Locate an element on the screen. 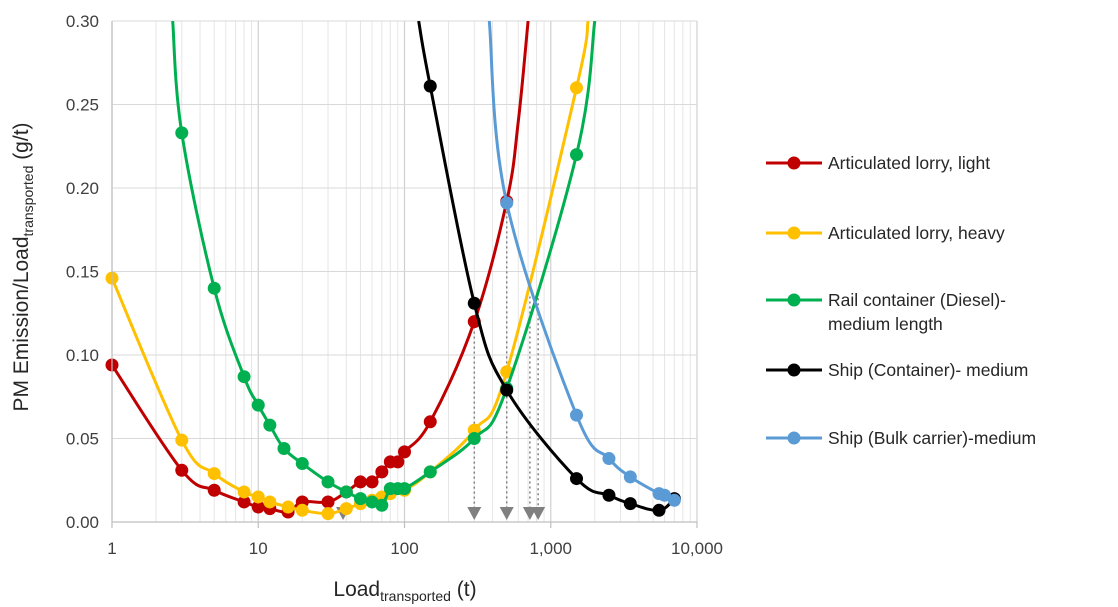 The width and height of the screenshot is (1118, 607). legend-item: Ship (Bulk carrier)-medium is located at coordinates (901, 438).